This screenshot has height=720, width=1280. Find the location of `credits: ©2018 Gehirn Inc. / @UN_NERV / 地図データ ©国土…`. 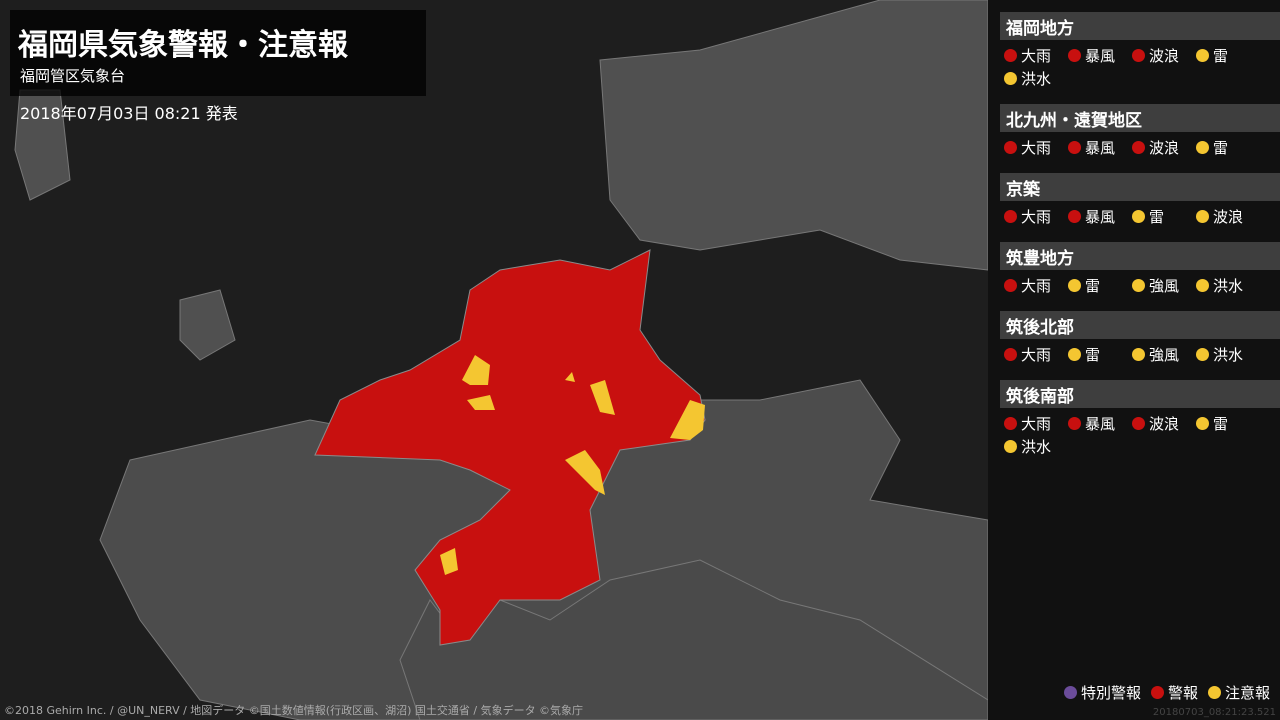

credits: ©2018 Gehirn Inc. / @UN_NERV / 地図データ ©国土… is located at coordinates (294, 710).